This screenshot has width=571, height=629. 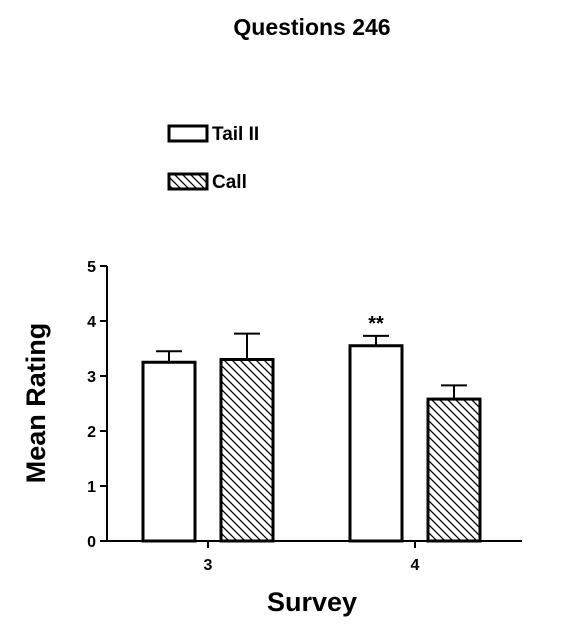 What do you see at coordinates (229, 182) in the screenshot?
I see `legend-label-series-2: Call` at bounding box center [229, 182].